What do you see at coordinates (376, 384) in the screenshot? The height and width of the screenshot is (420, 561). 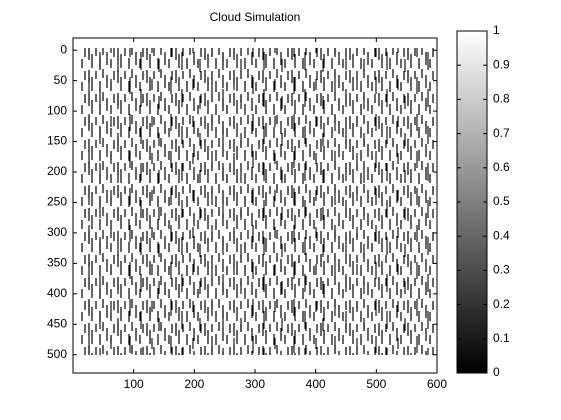 I see `x-tick-label: 500` at bounding box center [376, 384].